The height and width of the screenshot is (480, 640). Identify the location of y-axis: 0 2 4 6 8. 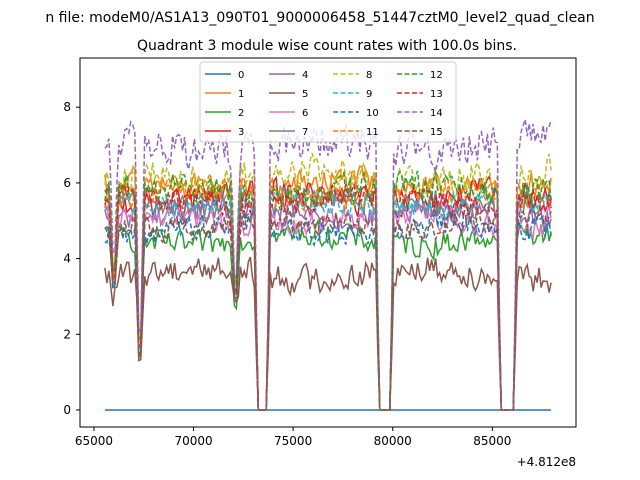
(71, 258).